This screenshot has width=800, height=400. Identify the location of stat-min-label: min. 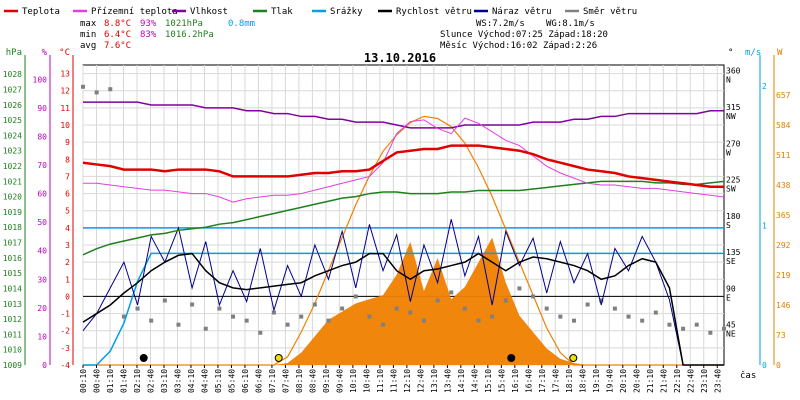
(88, 35).